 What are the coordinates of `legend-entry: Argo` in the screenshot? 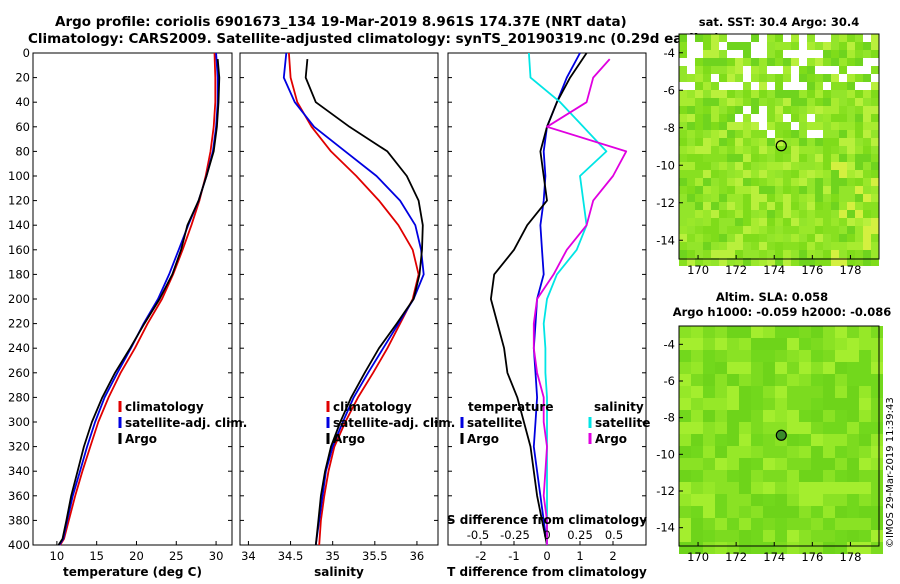 It's located at (349, 439).